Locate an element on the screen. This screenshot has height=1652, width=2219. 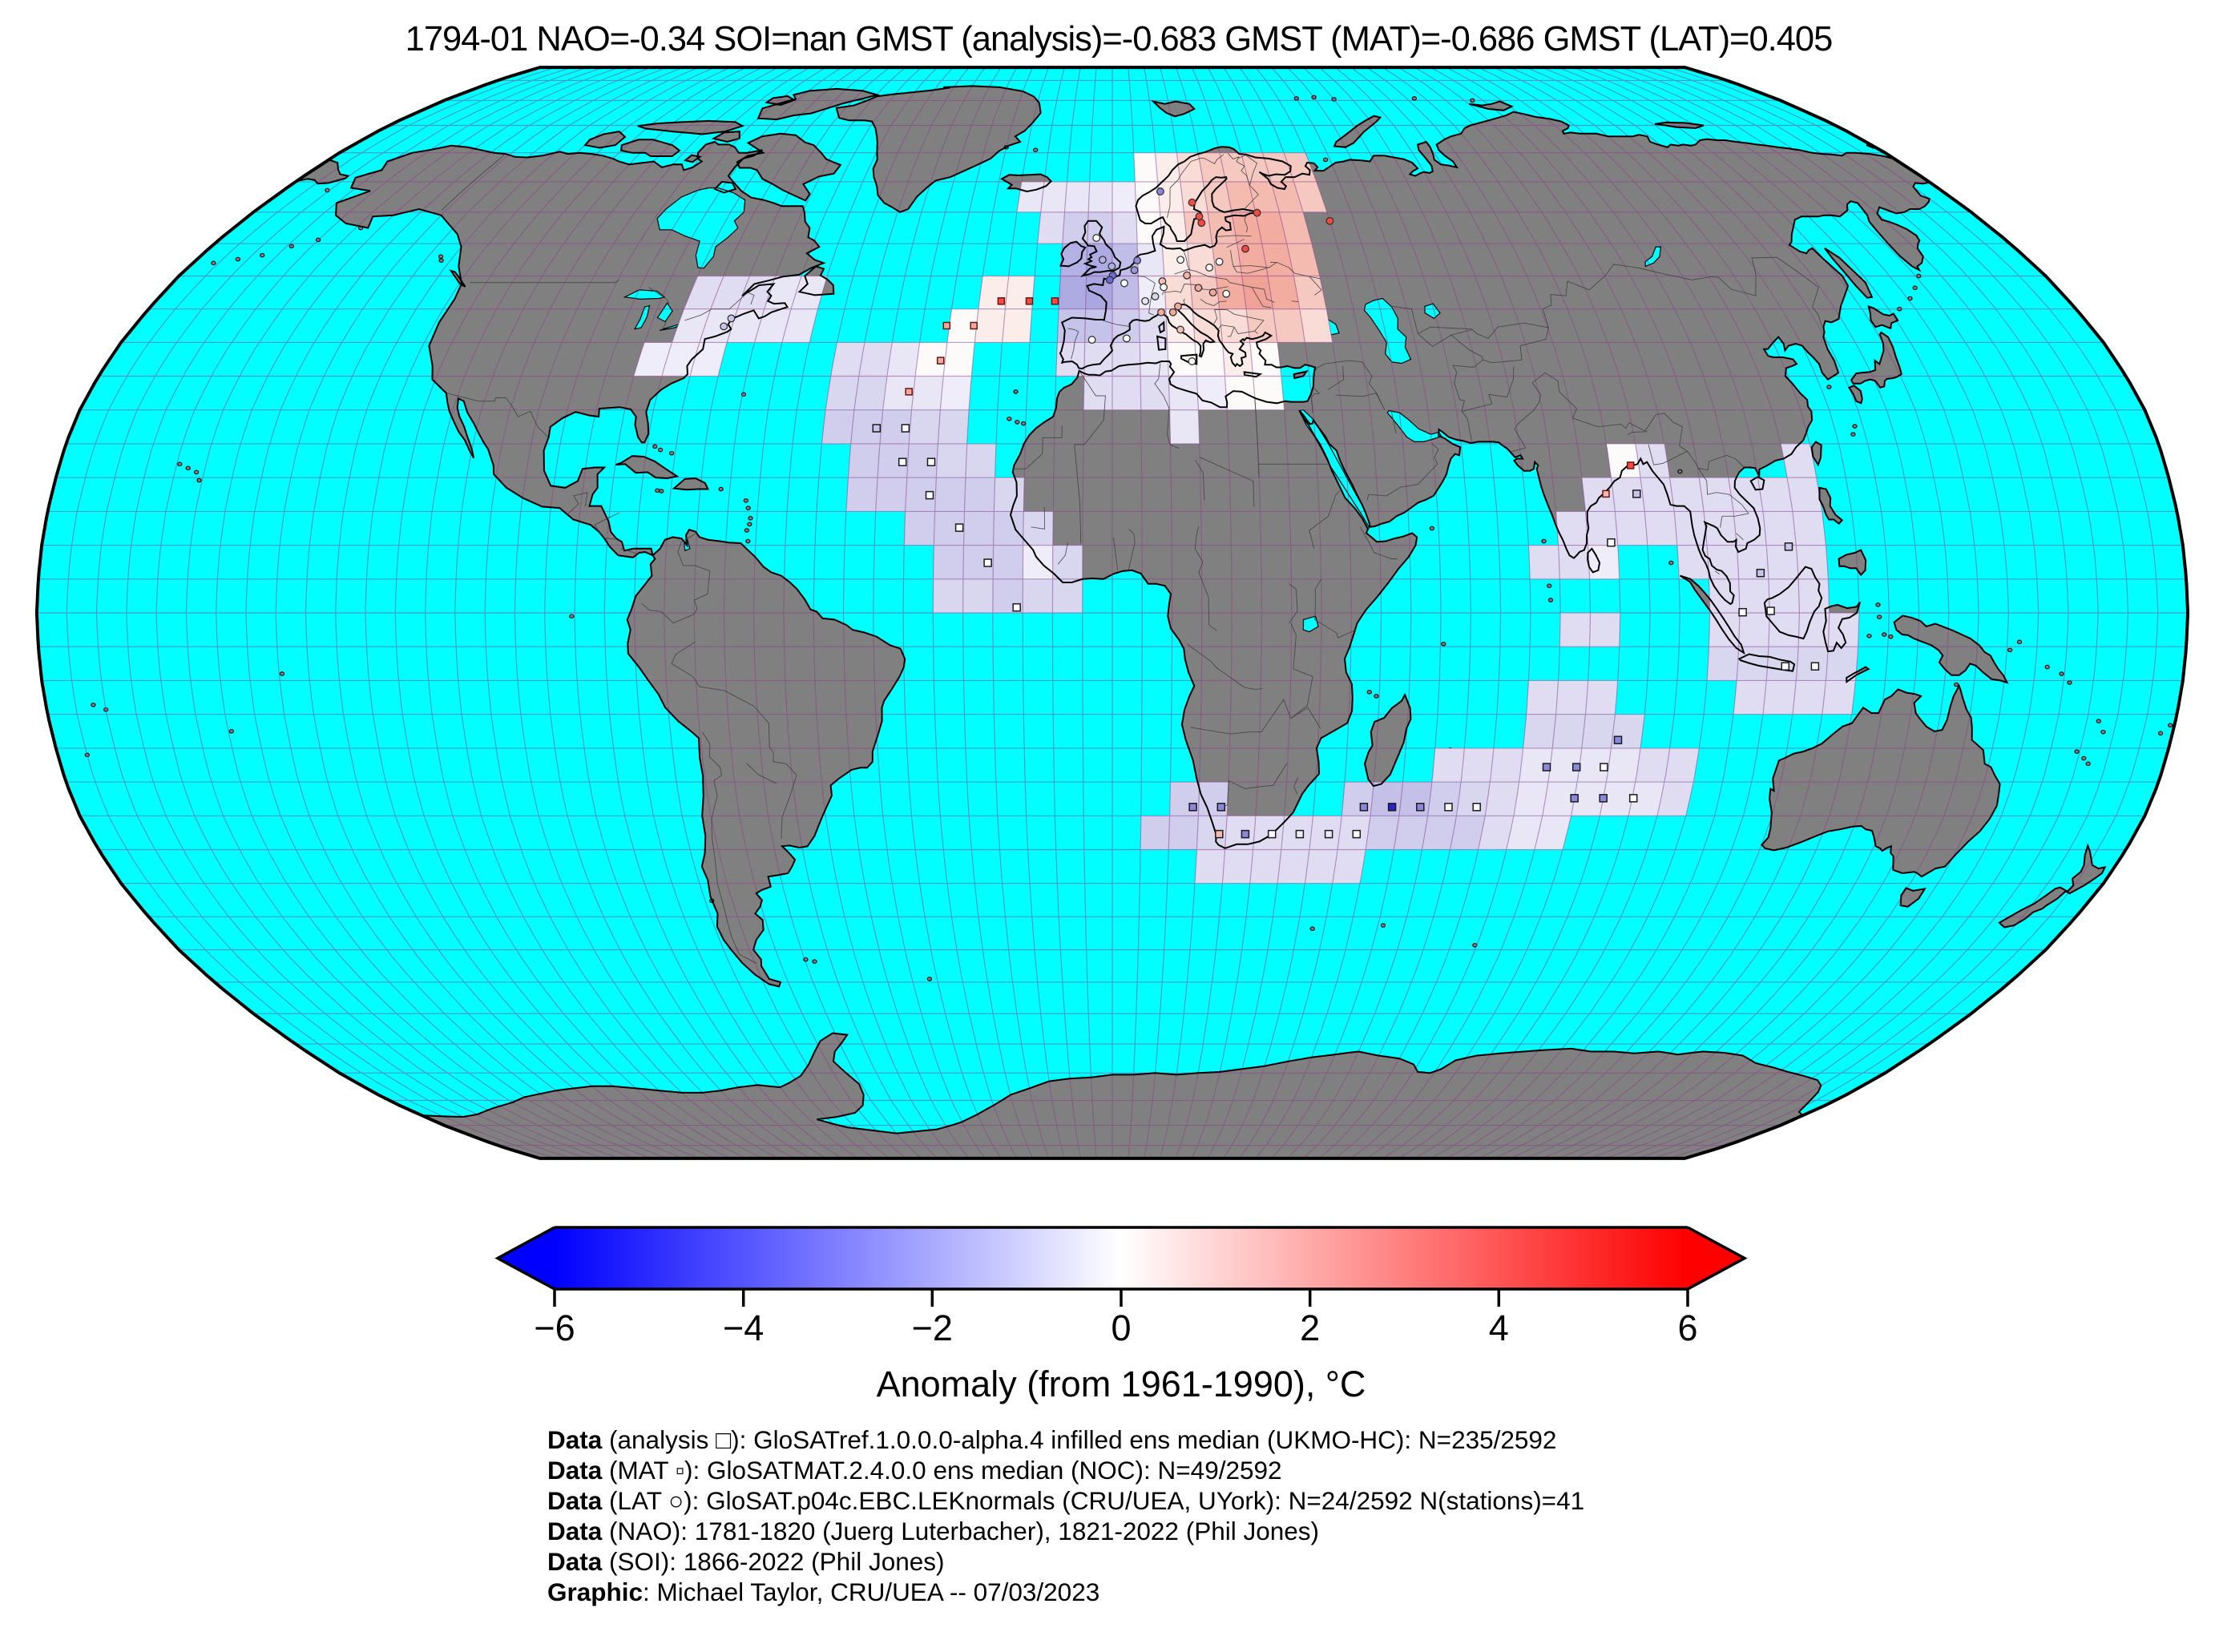
svg-text: 6 is located at coordinates (1687, 1327).